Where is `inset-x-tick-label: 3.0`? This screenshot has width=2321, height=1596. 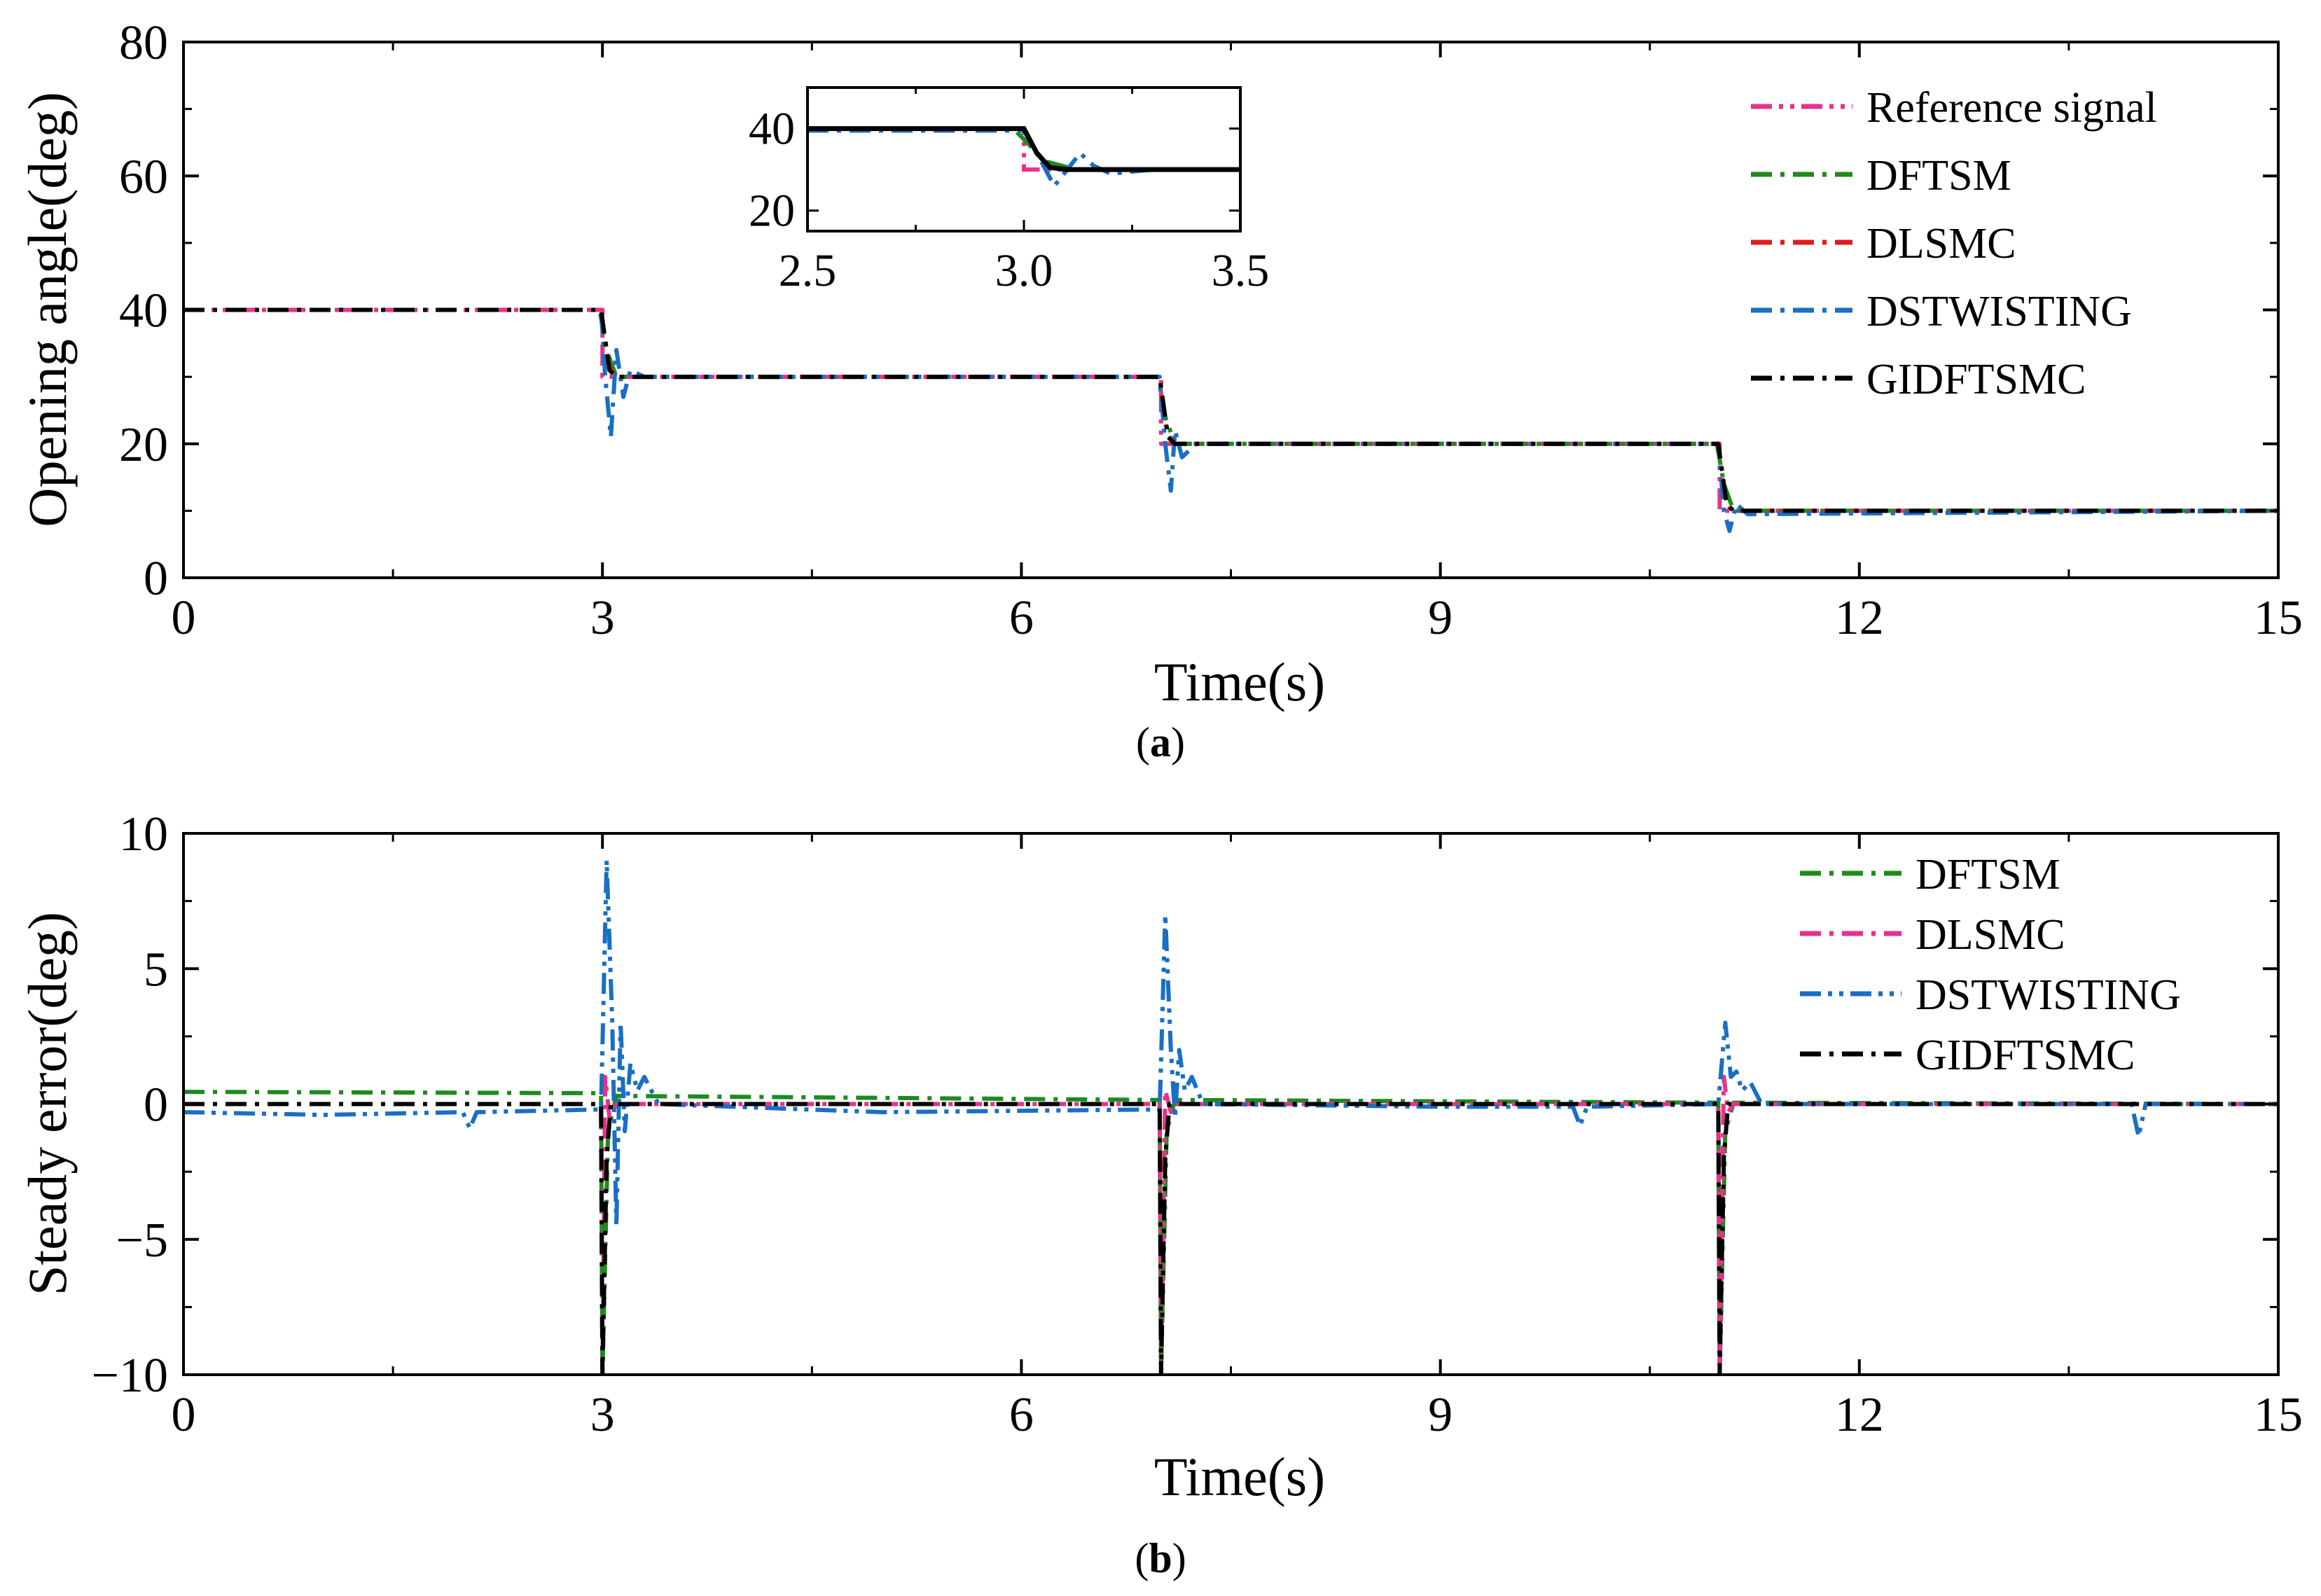 inset-x-tick-label: 3.0 is located at coordinates (1024, 270).